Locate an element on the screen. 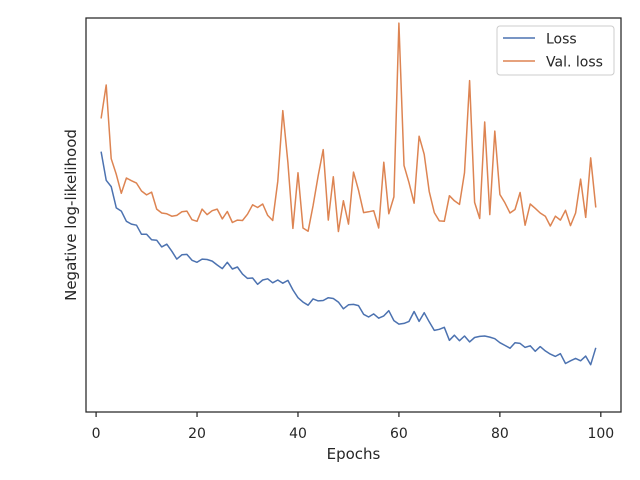 The image size is (640, 480). x-tick-label: 60 is located at coordinates (399, 434).